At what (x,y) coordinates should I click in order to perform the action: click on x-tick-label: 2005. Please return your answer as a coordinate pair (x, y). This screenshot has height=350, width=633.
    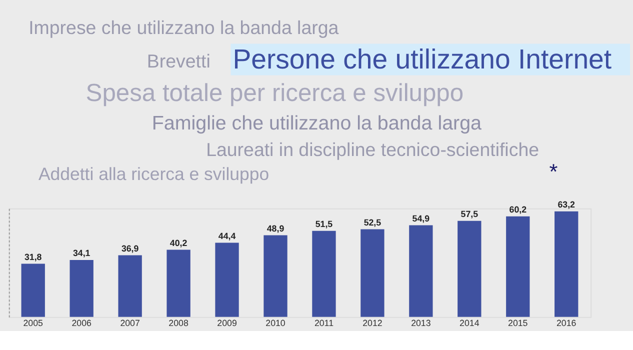
    Looking at the image, I should click on (33, 323).